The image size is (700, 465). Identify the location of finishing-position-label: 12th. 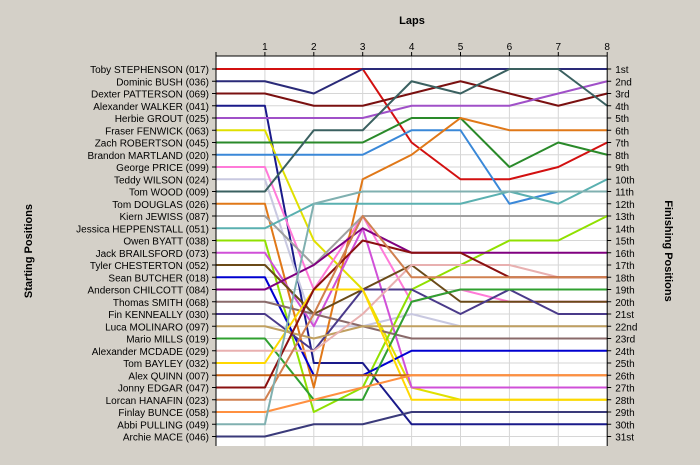
(624, 205).